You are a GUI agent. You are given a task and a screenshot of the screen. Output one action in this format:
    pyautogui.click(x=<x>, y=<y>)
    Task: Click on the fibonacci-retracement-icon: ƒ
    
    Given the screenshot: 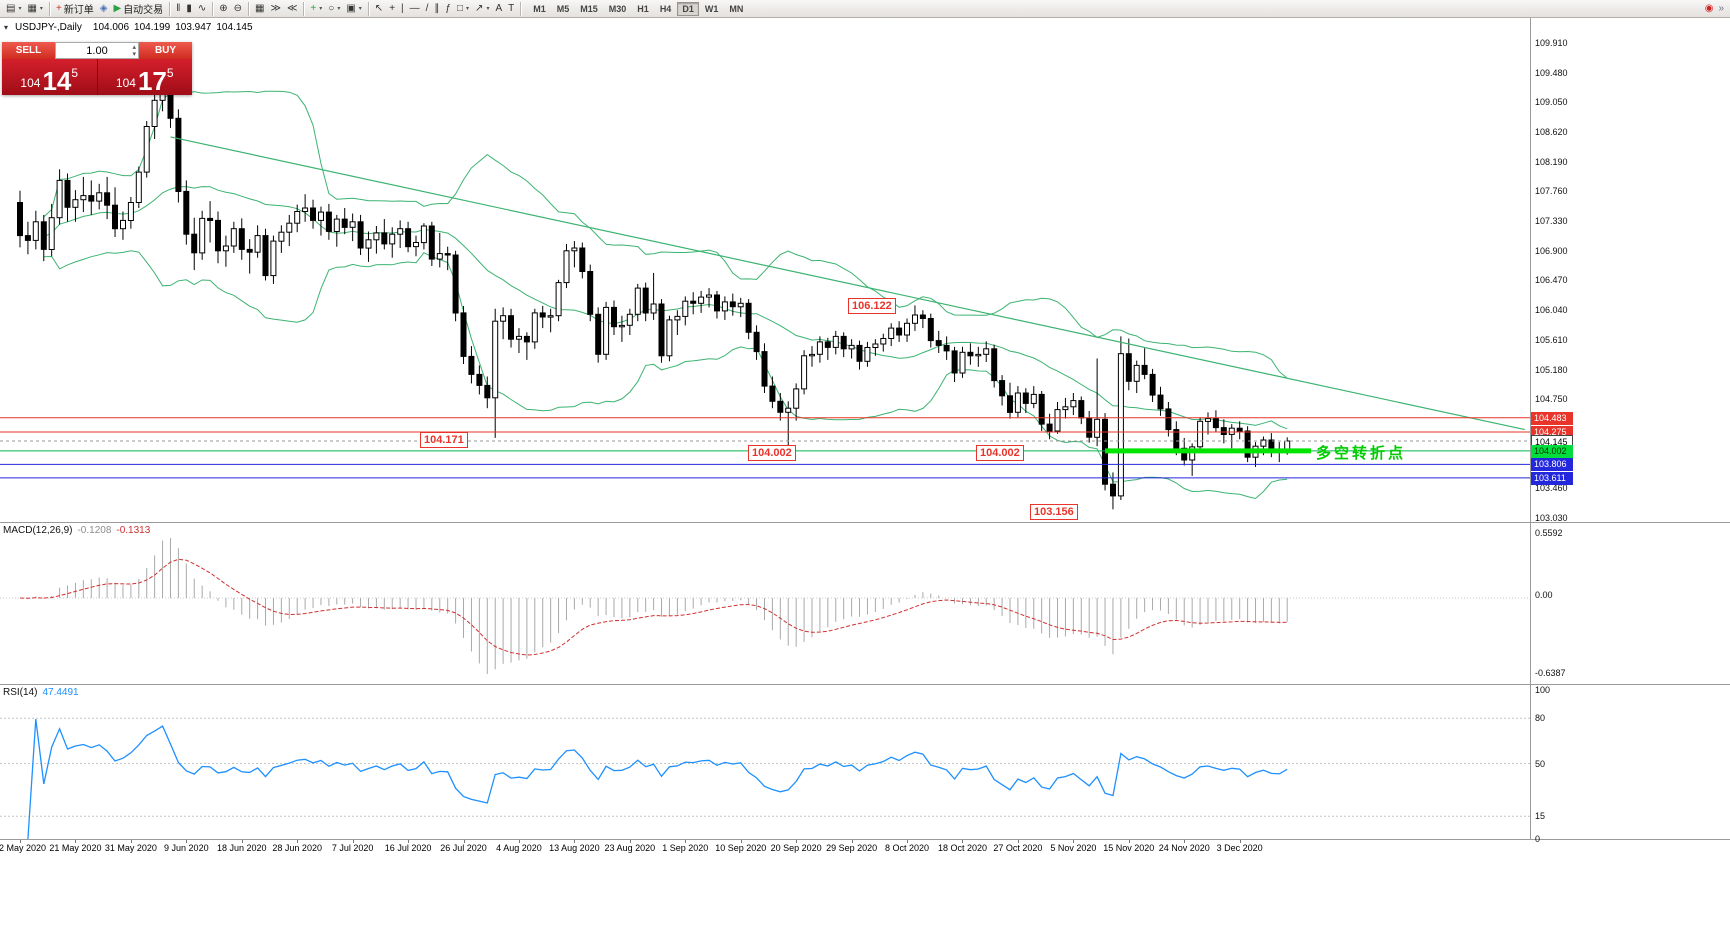 What is the action you would take?
    pyautogui.click(x=448, y=8)
    